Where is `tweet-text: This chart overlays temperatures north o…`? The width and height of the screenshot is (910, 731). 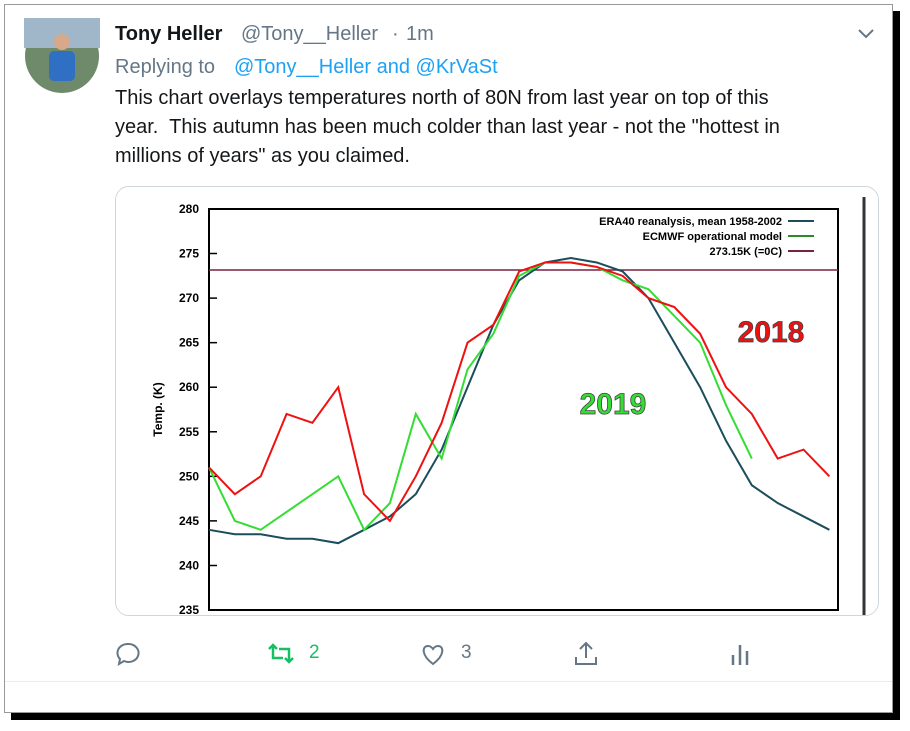 tweet-text: This chart overlays temperatures north o… is located at coordinates (442, 98).